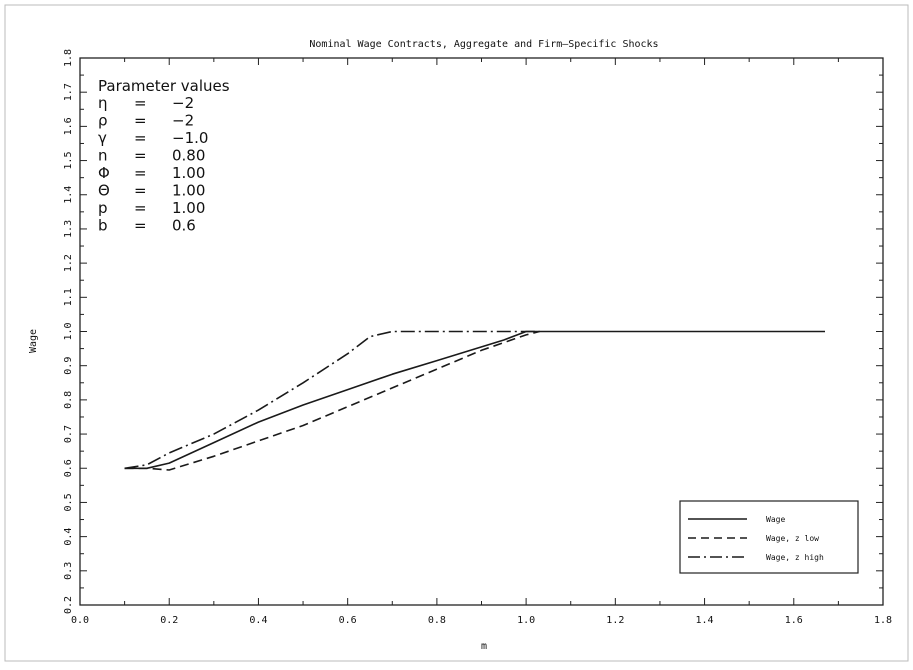 The width and height of the screenshot is (913, 670). I want to click on x-tick-label: 1.2, so click(615, 620).